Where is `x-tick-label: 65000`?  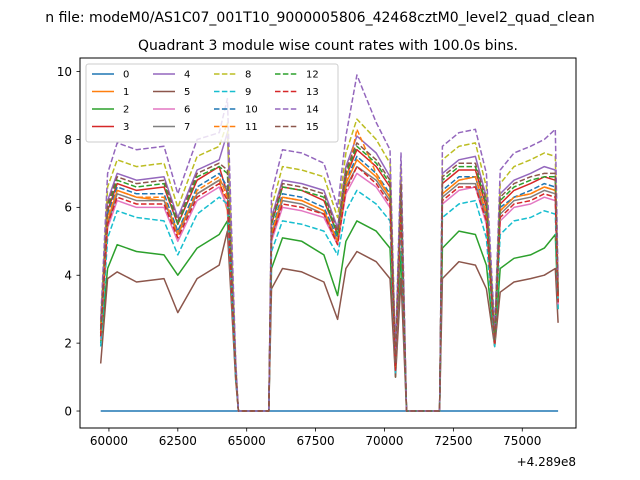 x-tick-label: 65000 is located at coordinates (247, 441).